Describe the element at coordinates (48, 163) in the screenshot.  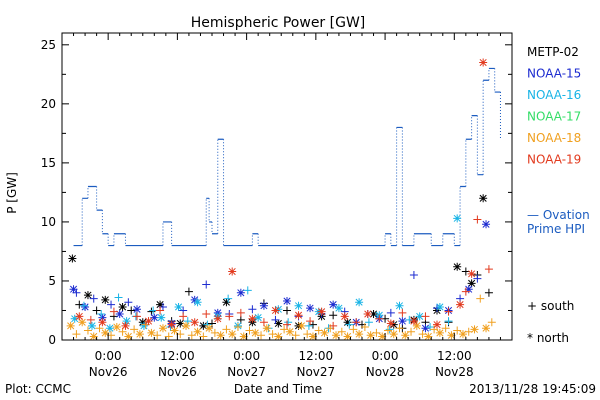
I see `y-tick-label: 15` at that location.